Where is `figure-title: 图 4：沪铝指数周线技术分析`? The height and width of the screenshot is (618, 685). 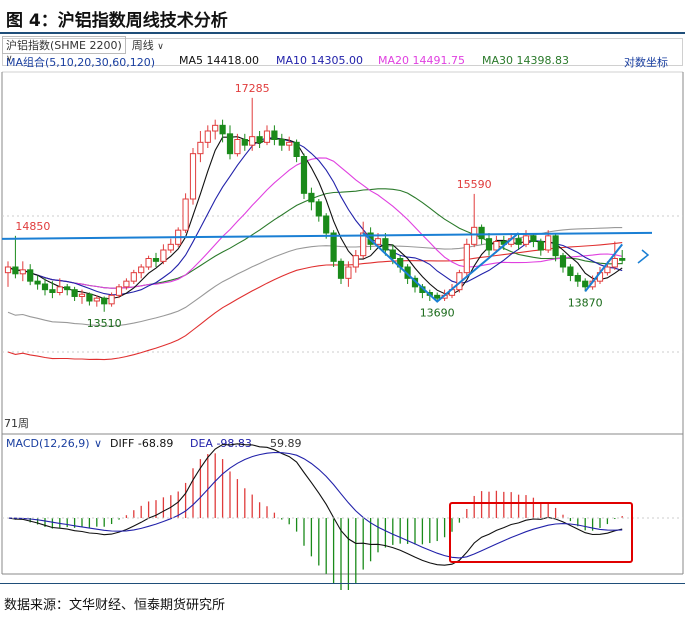 figure-title: 图 4：沪铝指数周线技术分析 is located at coordinates (117, 21).